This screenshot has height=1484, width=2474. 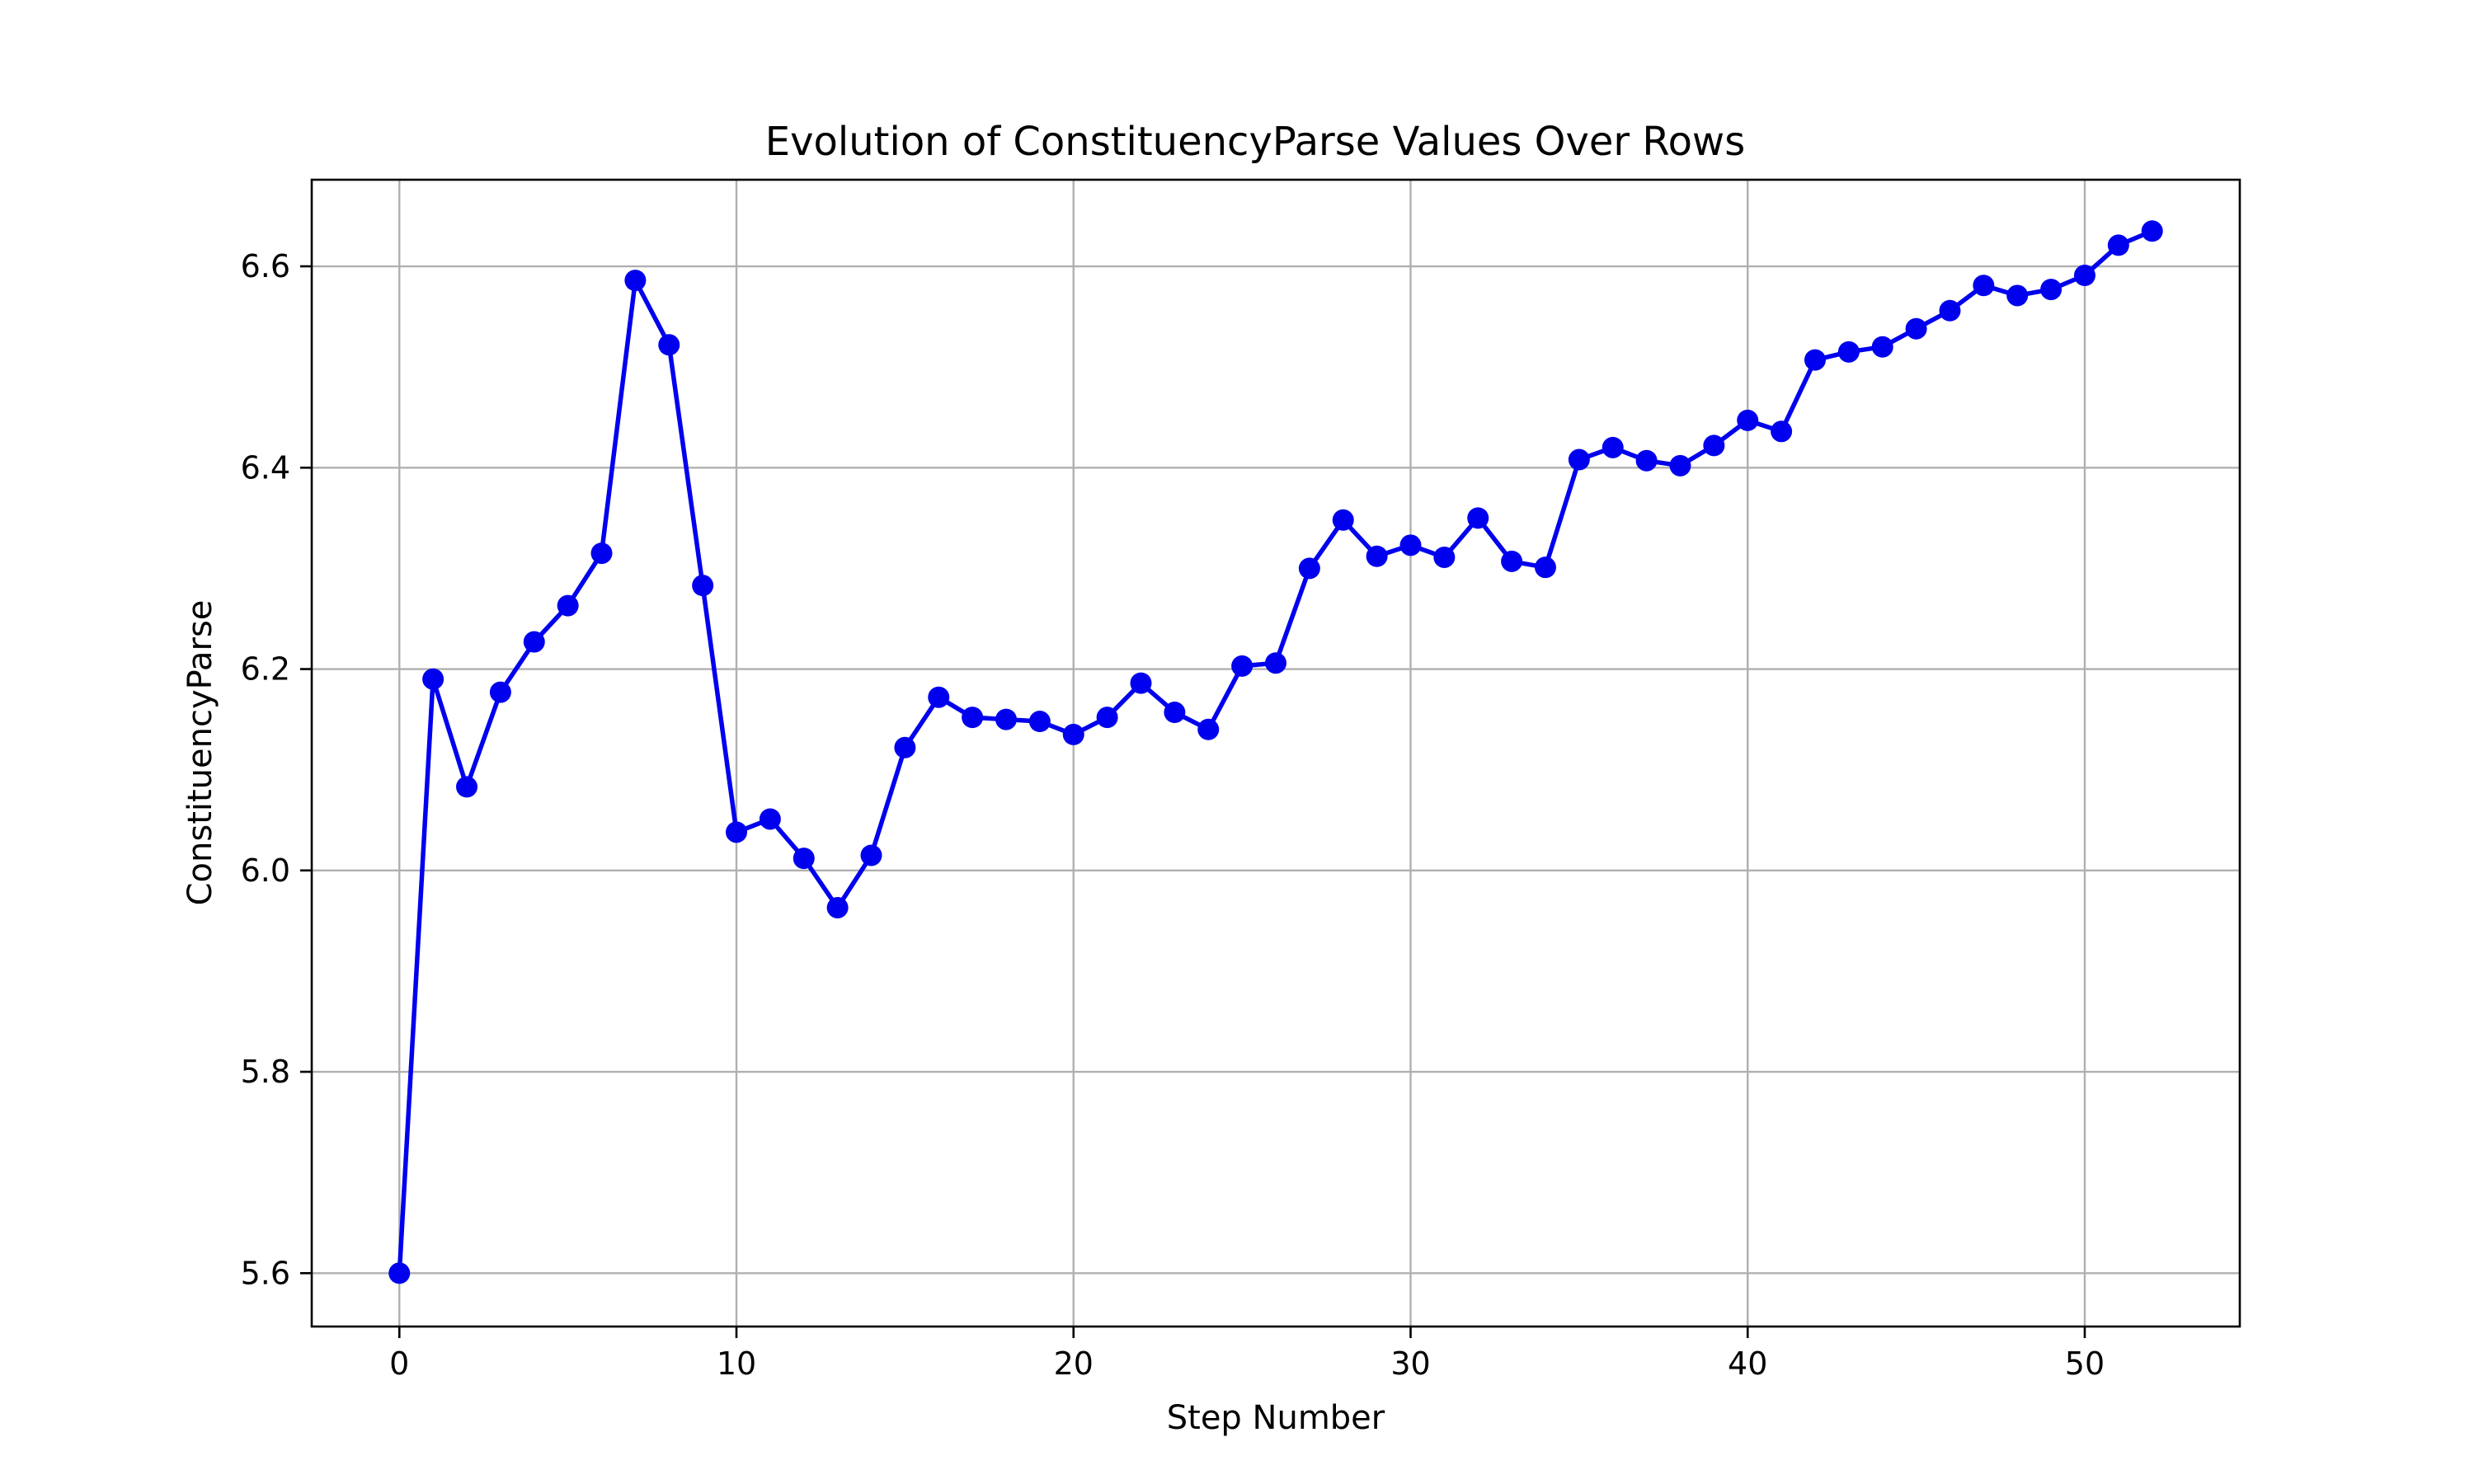 I want to click on x-tick-label: 30, so click(x=1410, y=1363).